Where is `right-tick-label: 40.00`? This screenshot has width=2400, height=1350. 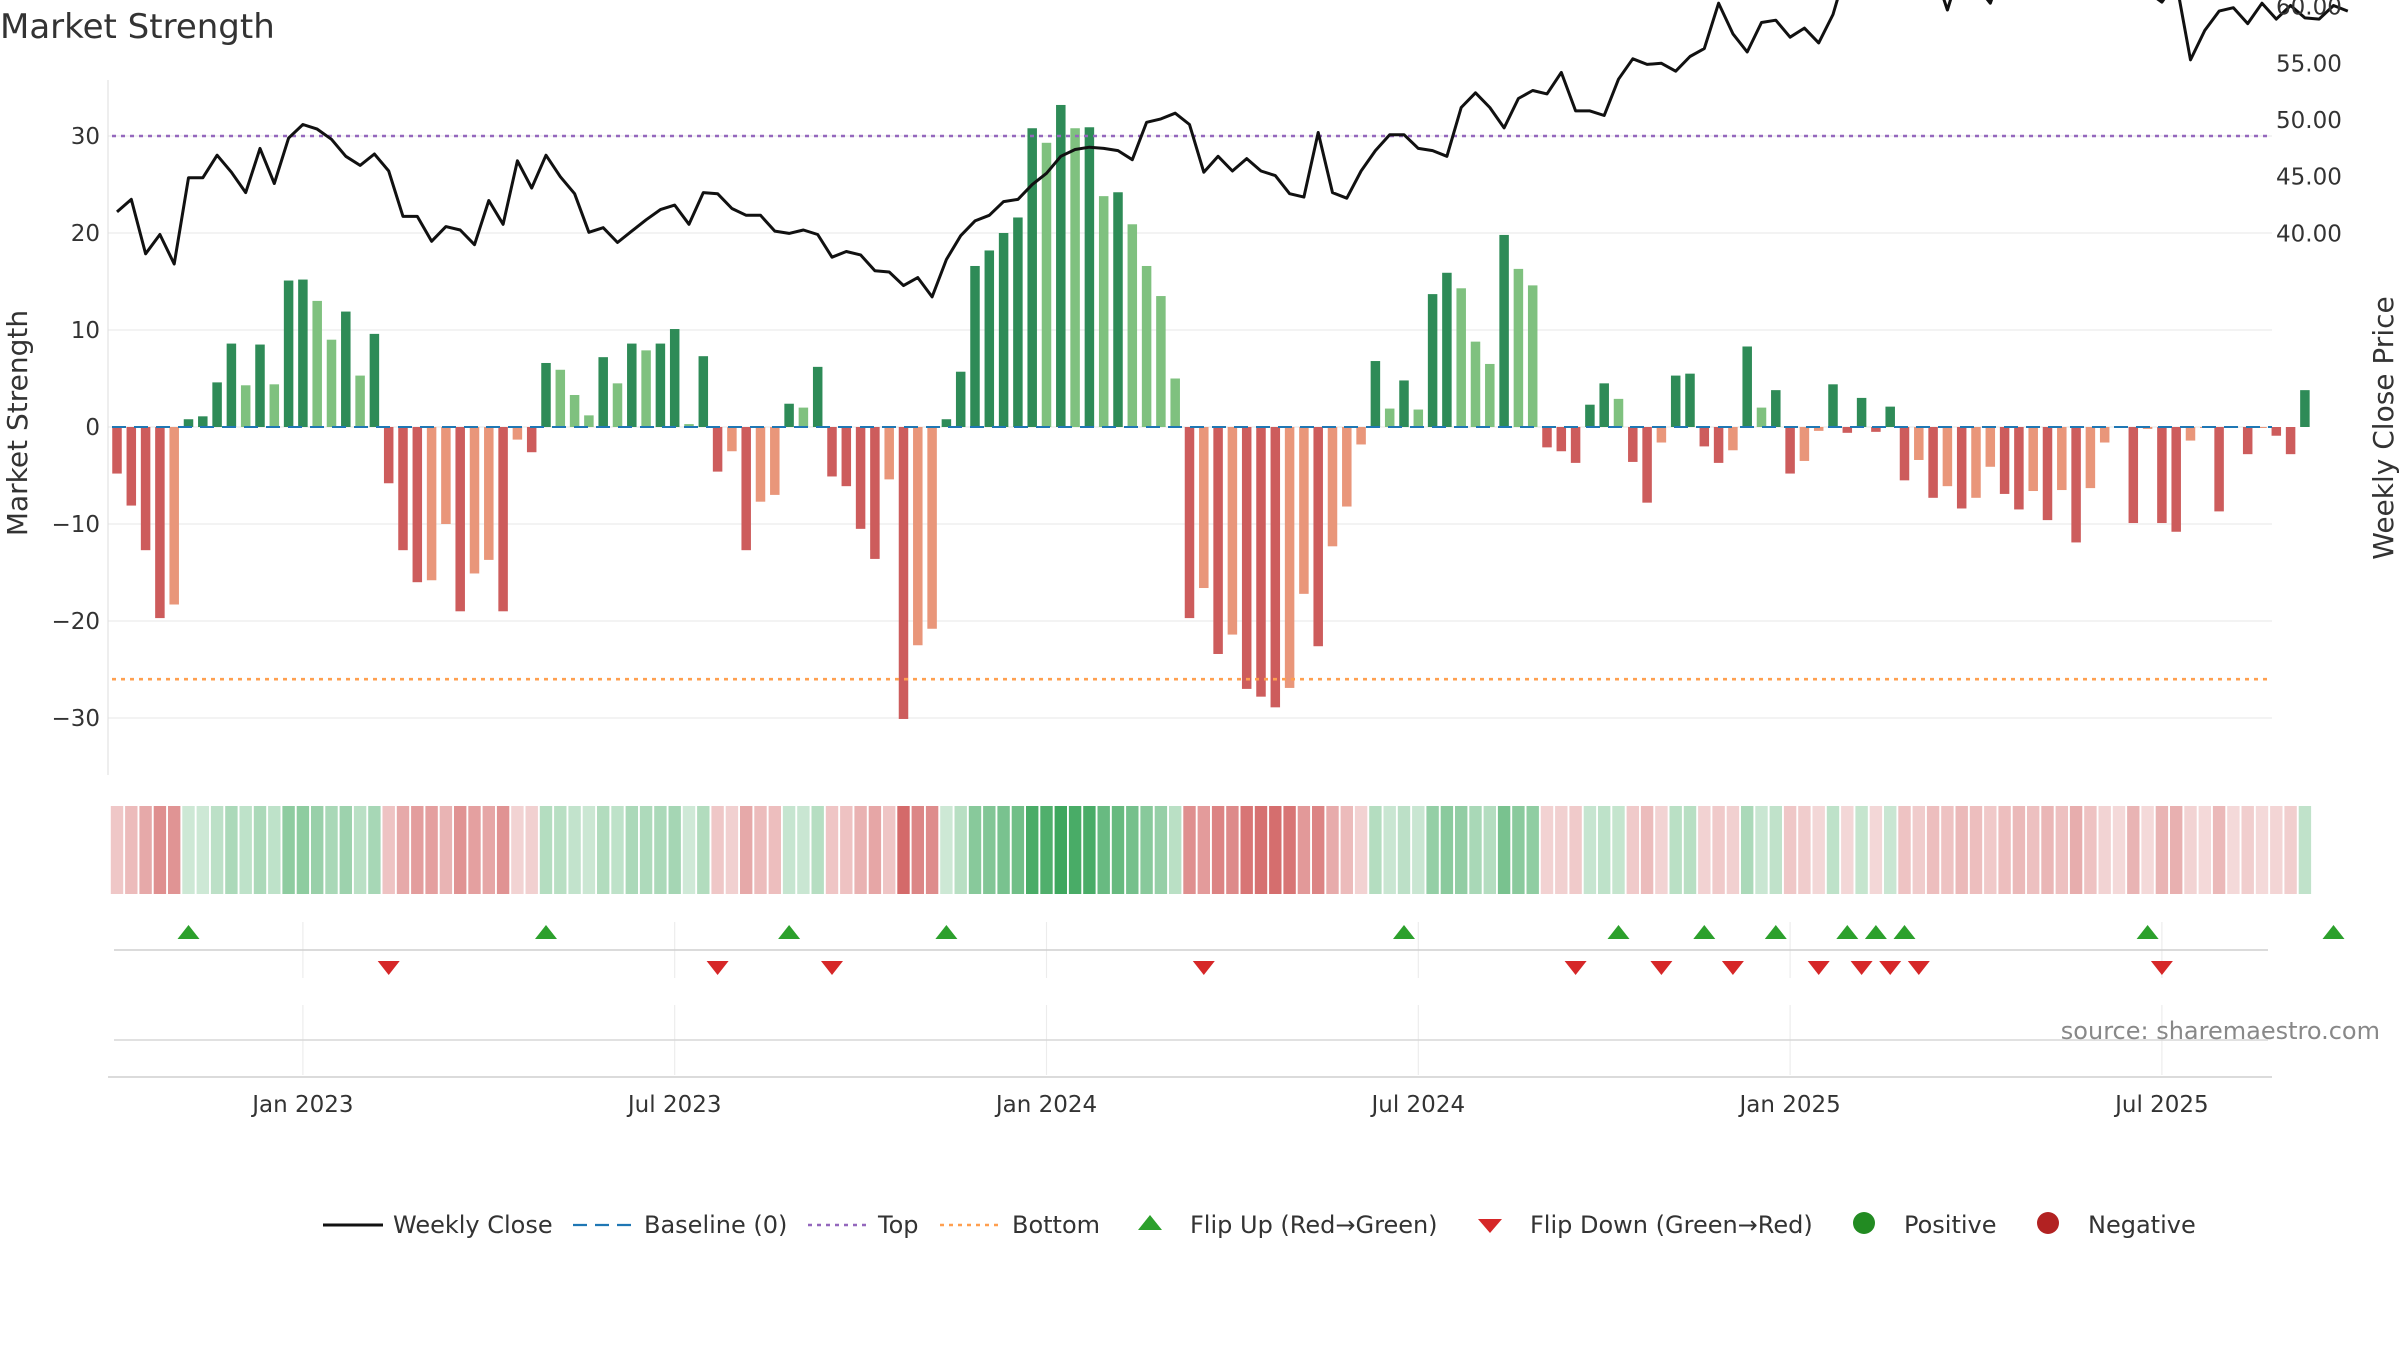
right-tick-label: 40.00 is located at coordinates (2309, 234).